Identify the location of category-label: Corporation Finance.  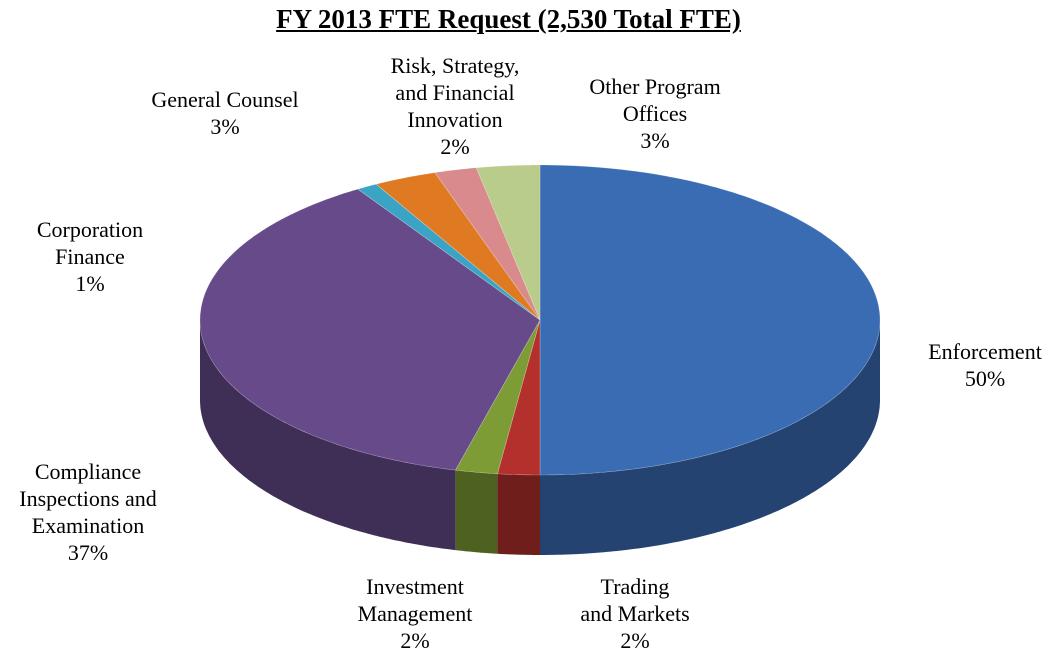
(90, 243).